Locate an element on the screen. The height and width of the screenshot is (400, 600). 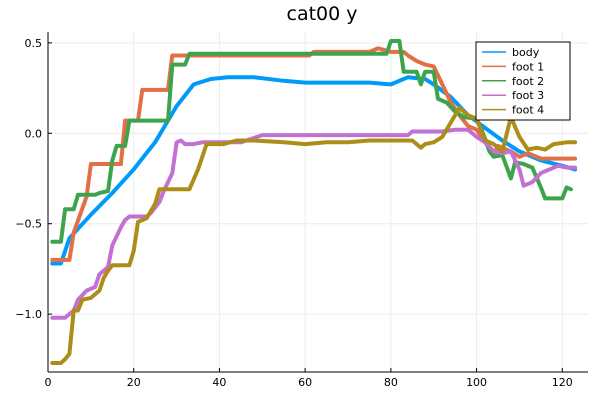
x-tick-label: 80 is located at coordinates (391, 382).